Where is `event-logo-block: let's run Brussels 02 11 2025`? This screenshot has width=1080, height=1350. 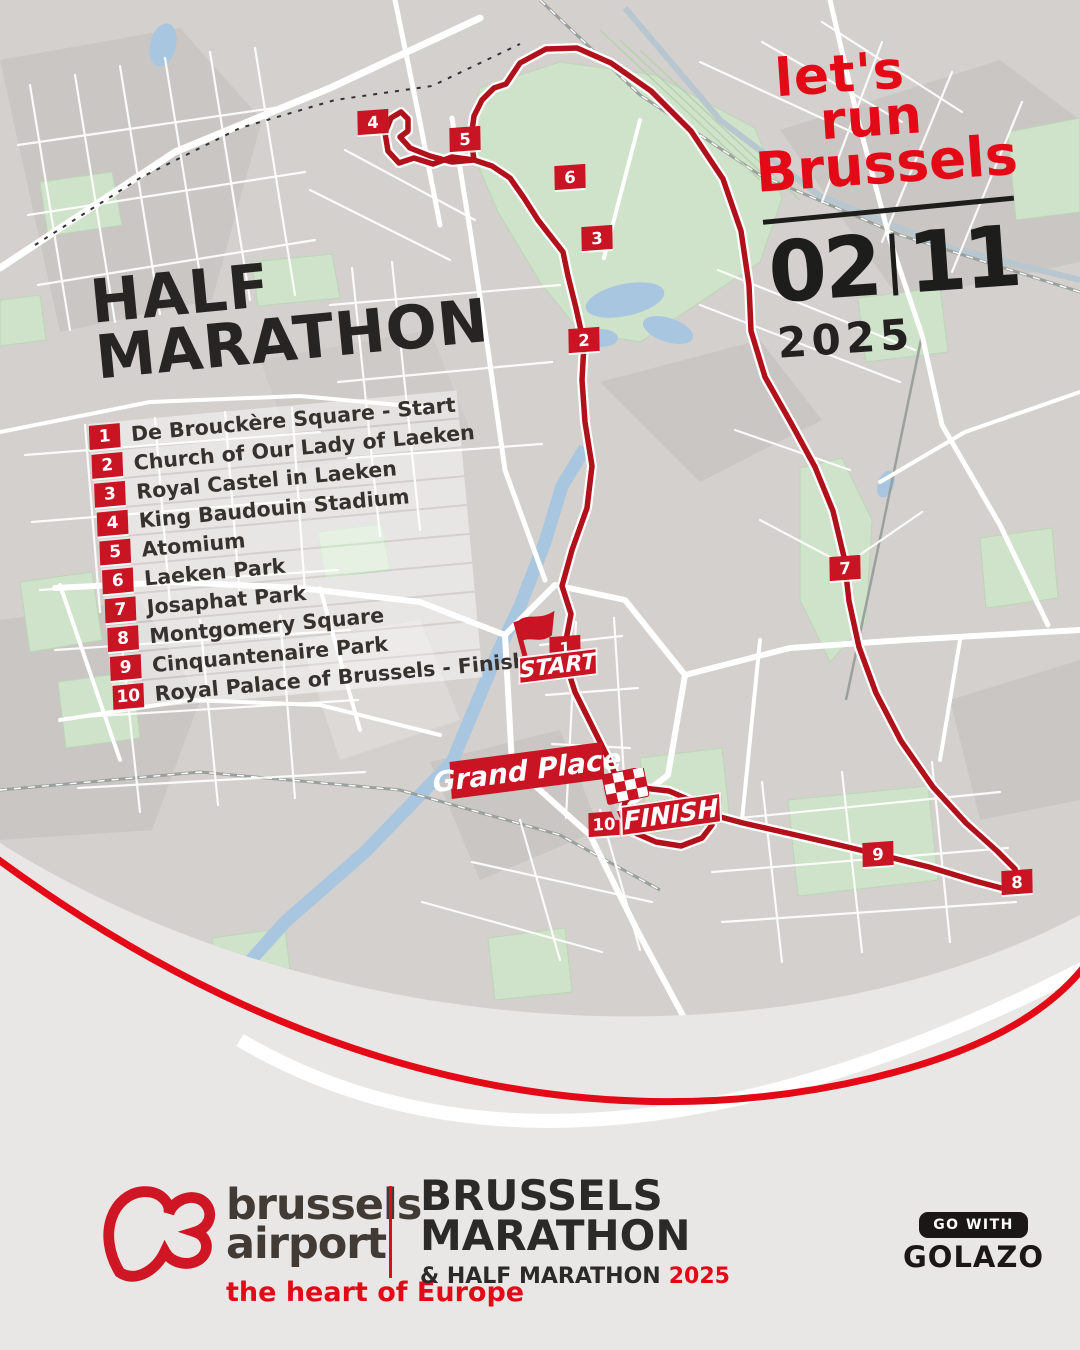 event-logo-block: let's run Brussels 02 11 2025 is located at coordinates (913, 203).